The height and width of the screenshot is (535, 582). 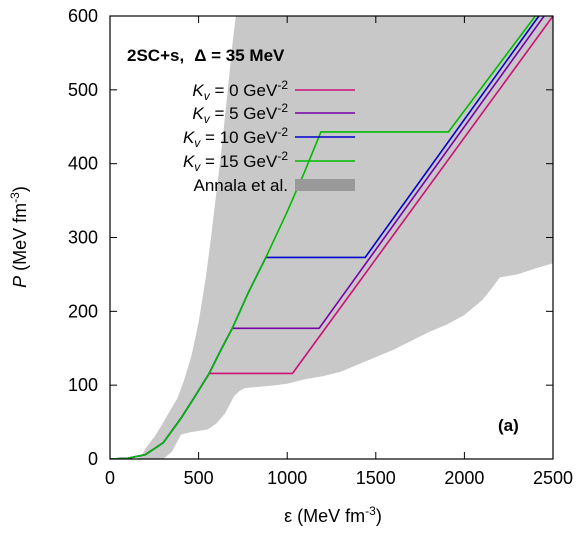 I want to click on x-tick-label: 2000, so click(x=464, y=478).